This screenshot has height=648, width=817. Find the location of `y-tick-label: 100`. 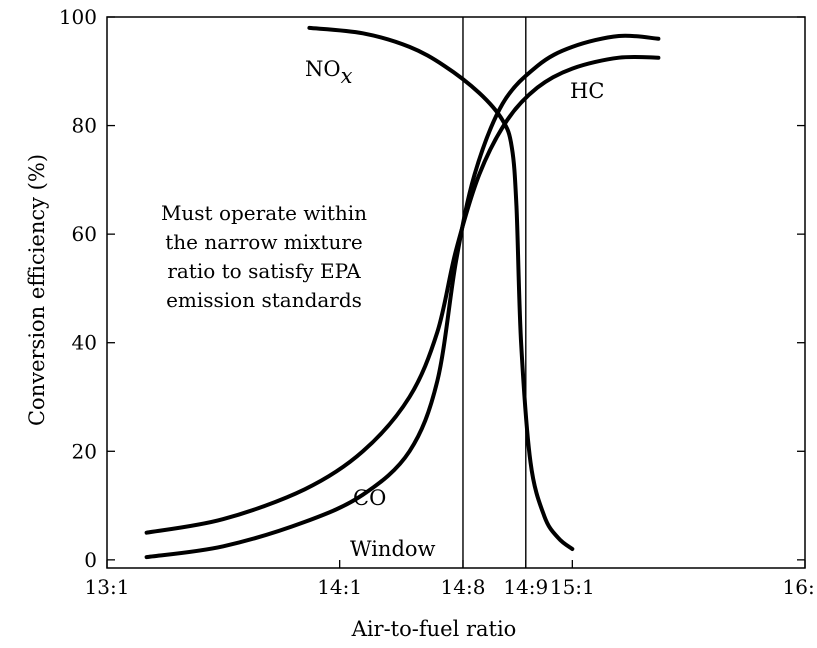

y-tick-label: 100 is located at coordinates (78, 17).